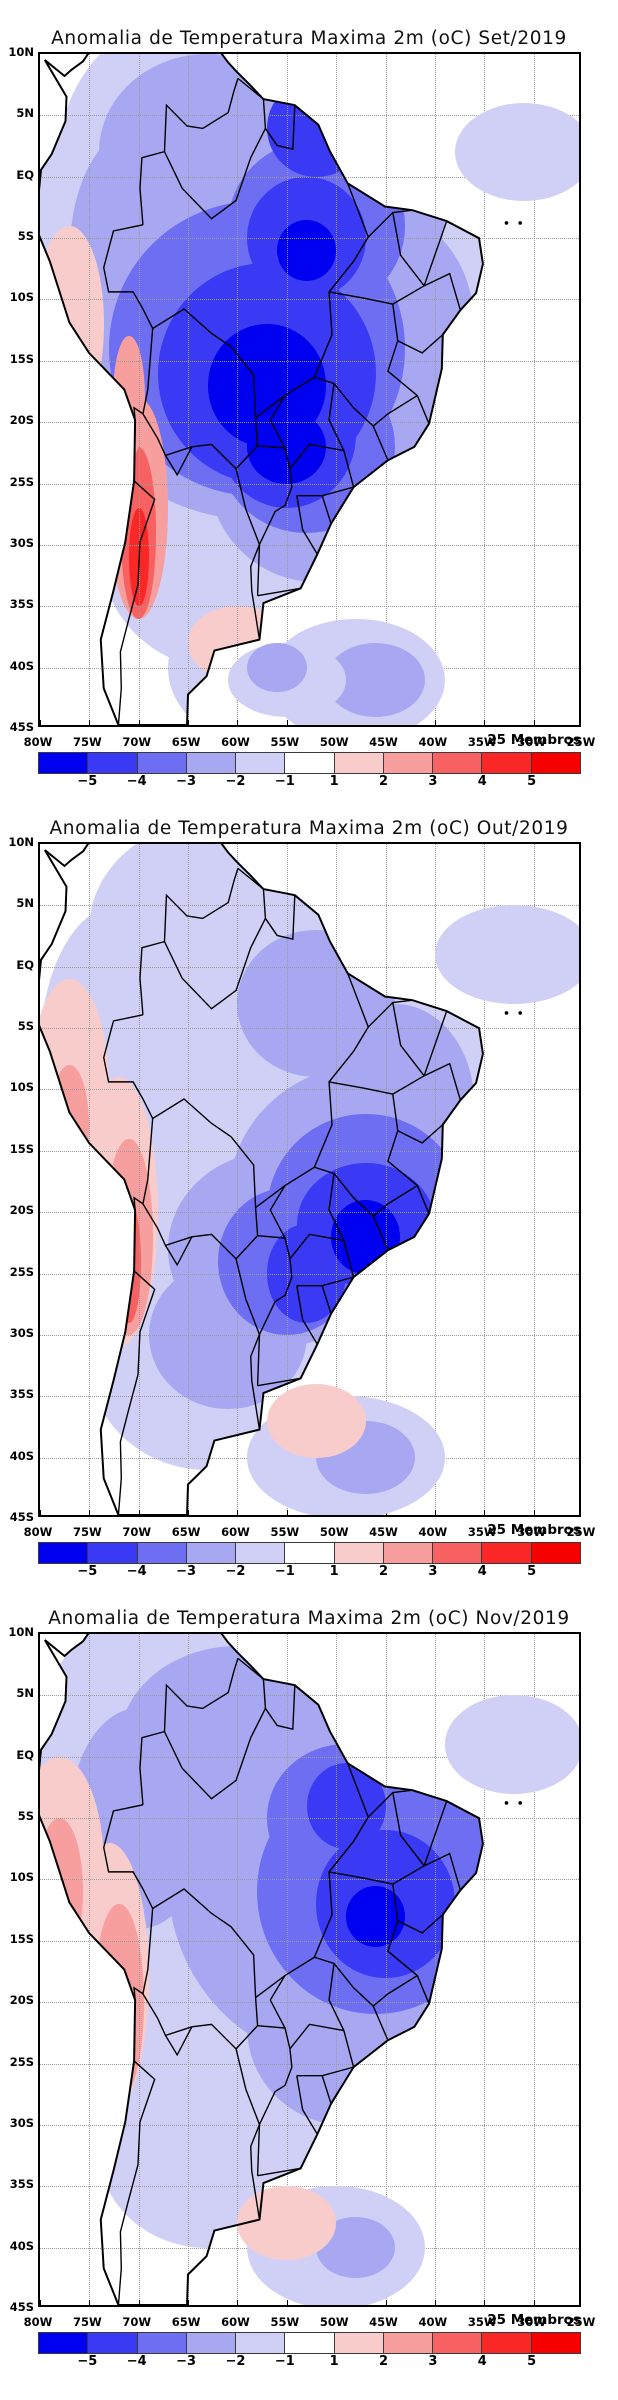  Describe the element at coordinates (21, 1148) in the screenshot. I see `y-axis-label: 15S` at that location.